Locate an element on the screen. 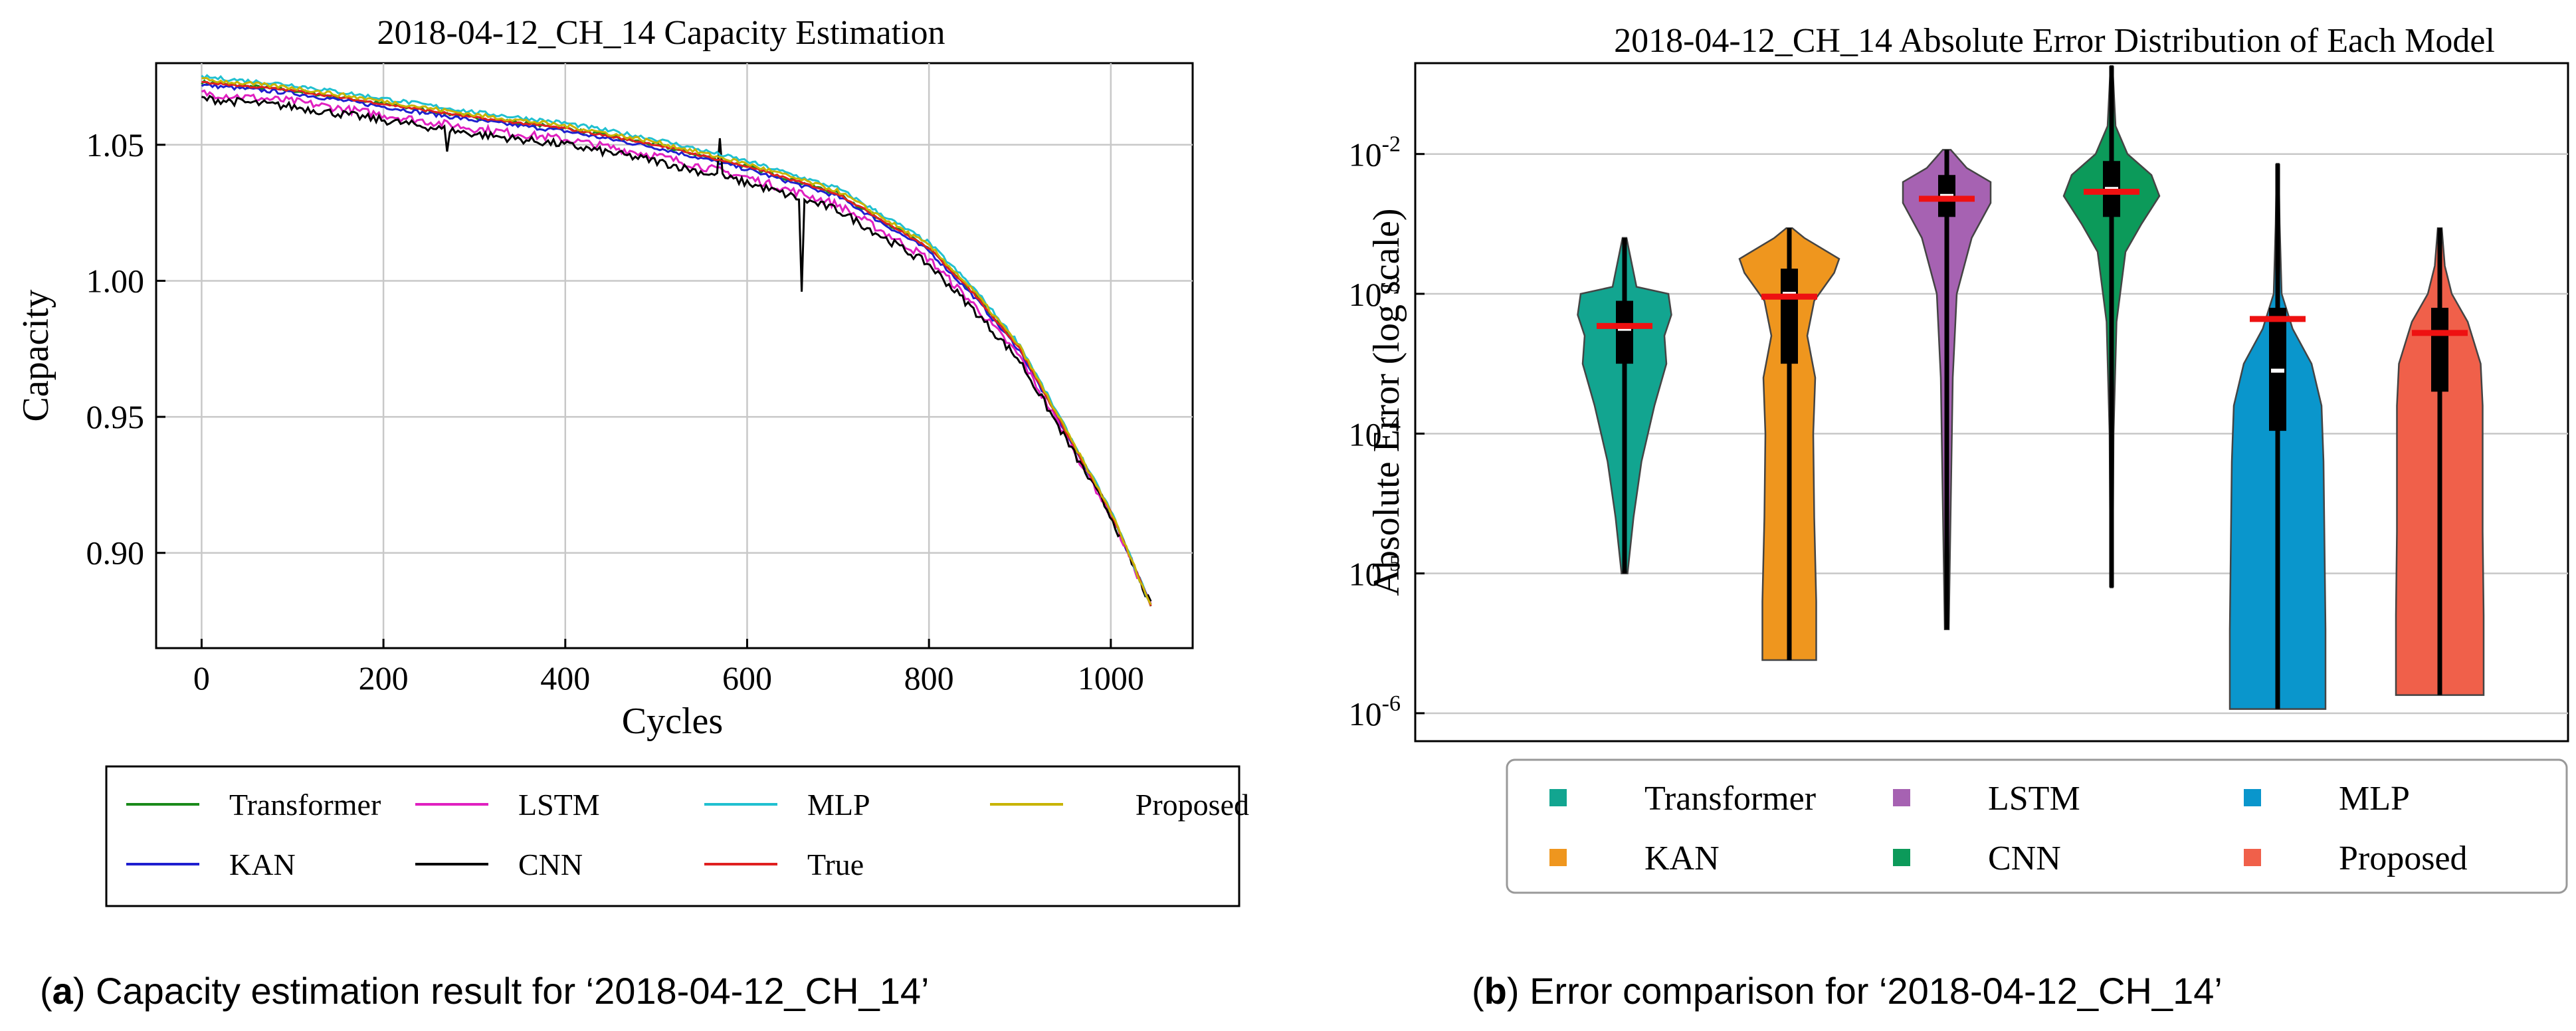  capacity-x-tick-label: 800 is located at coordinates (929, 678).